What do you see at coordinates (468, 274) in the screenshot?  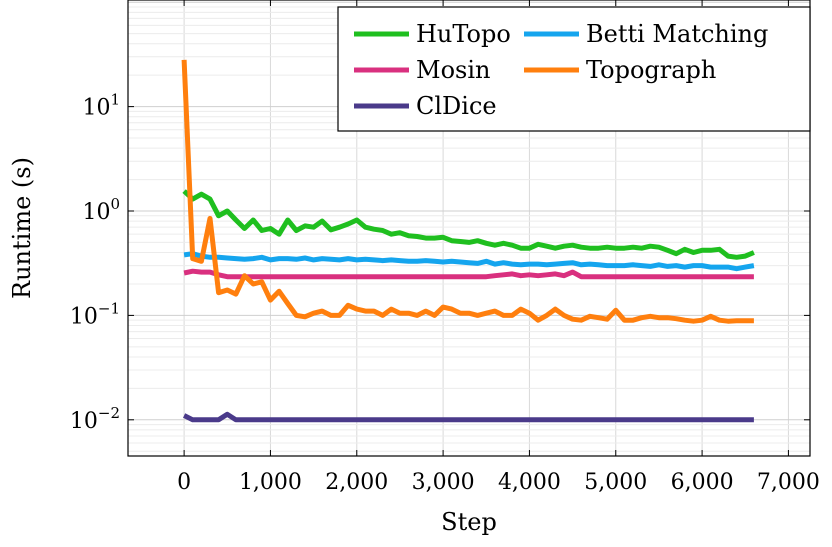 I see `series-line-mosin` at bounding box center [468, 274].